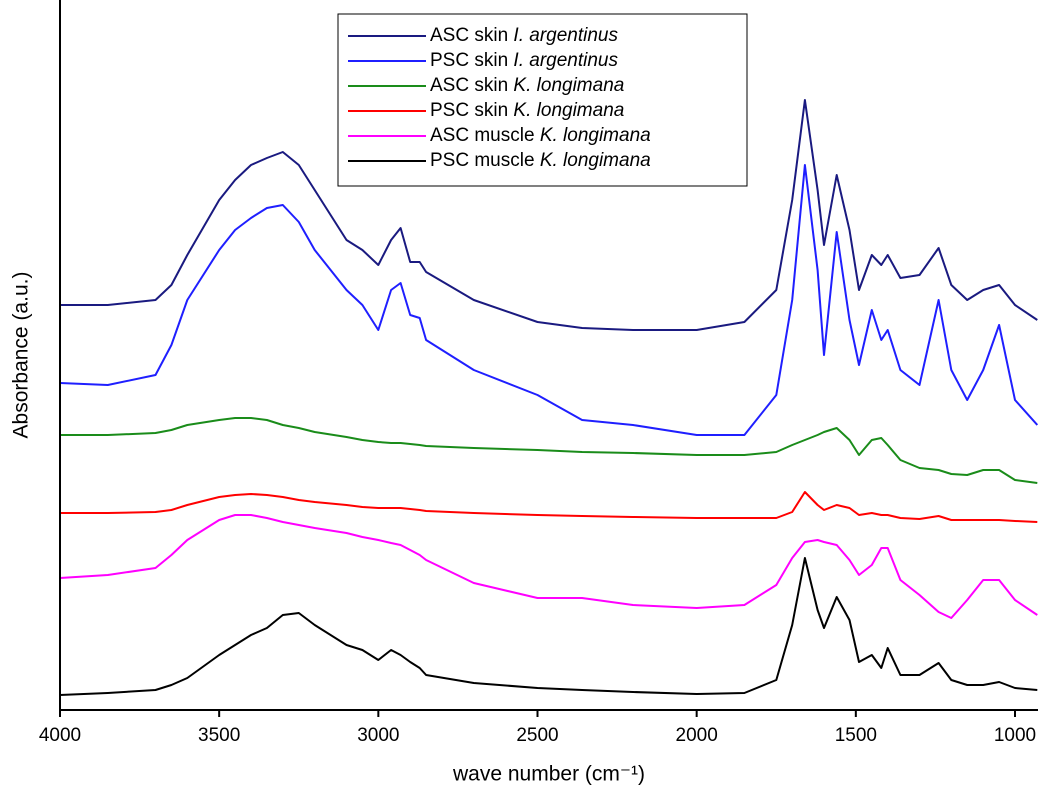 The width and height of the screenshot is (1038, 801). What do you see at coordinates (219, 735) in the screenshot?
I see `x-tick-label: 3500` at bounding box center [219, 735].